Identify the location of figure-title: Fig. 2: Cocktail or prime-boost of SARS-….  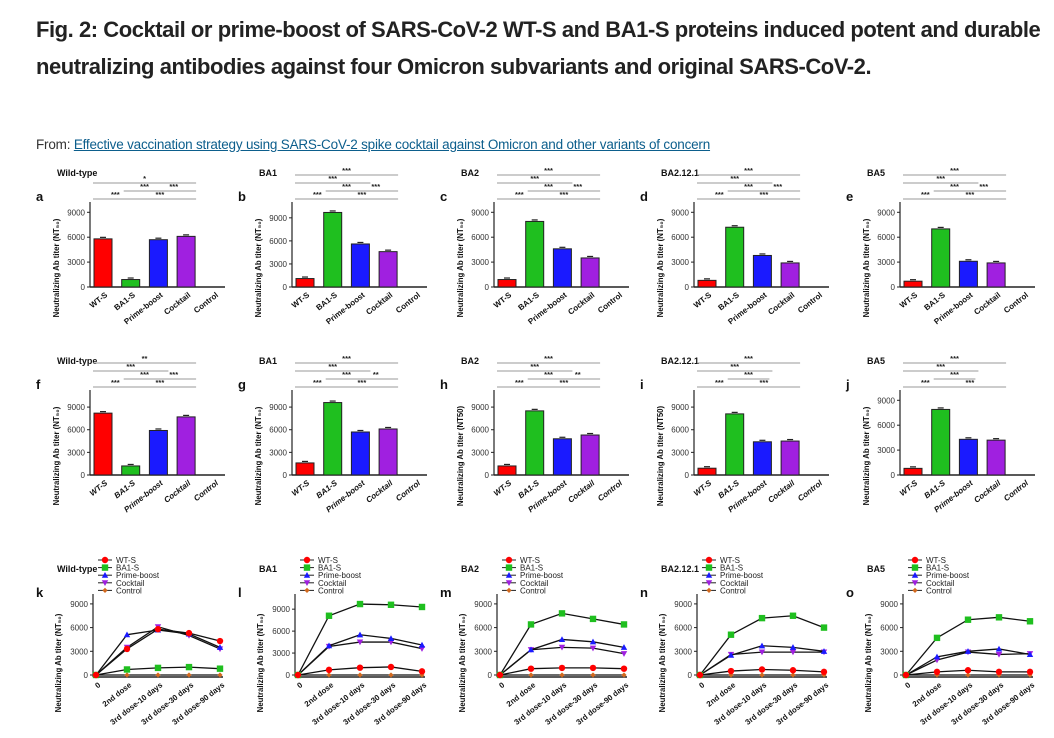
(538, 48).